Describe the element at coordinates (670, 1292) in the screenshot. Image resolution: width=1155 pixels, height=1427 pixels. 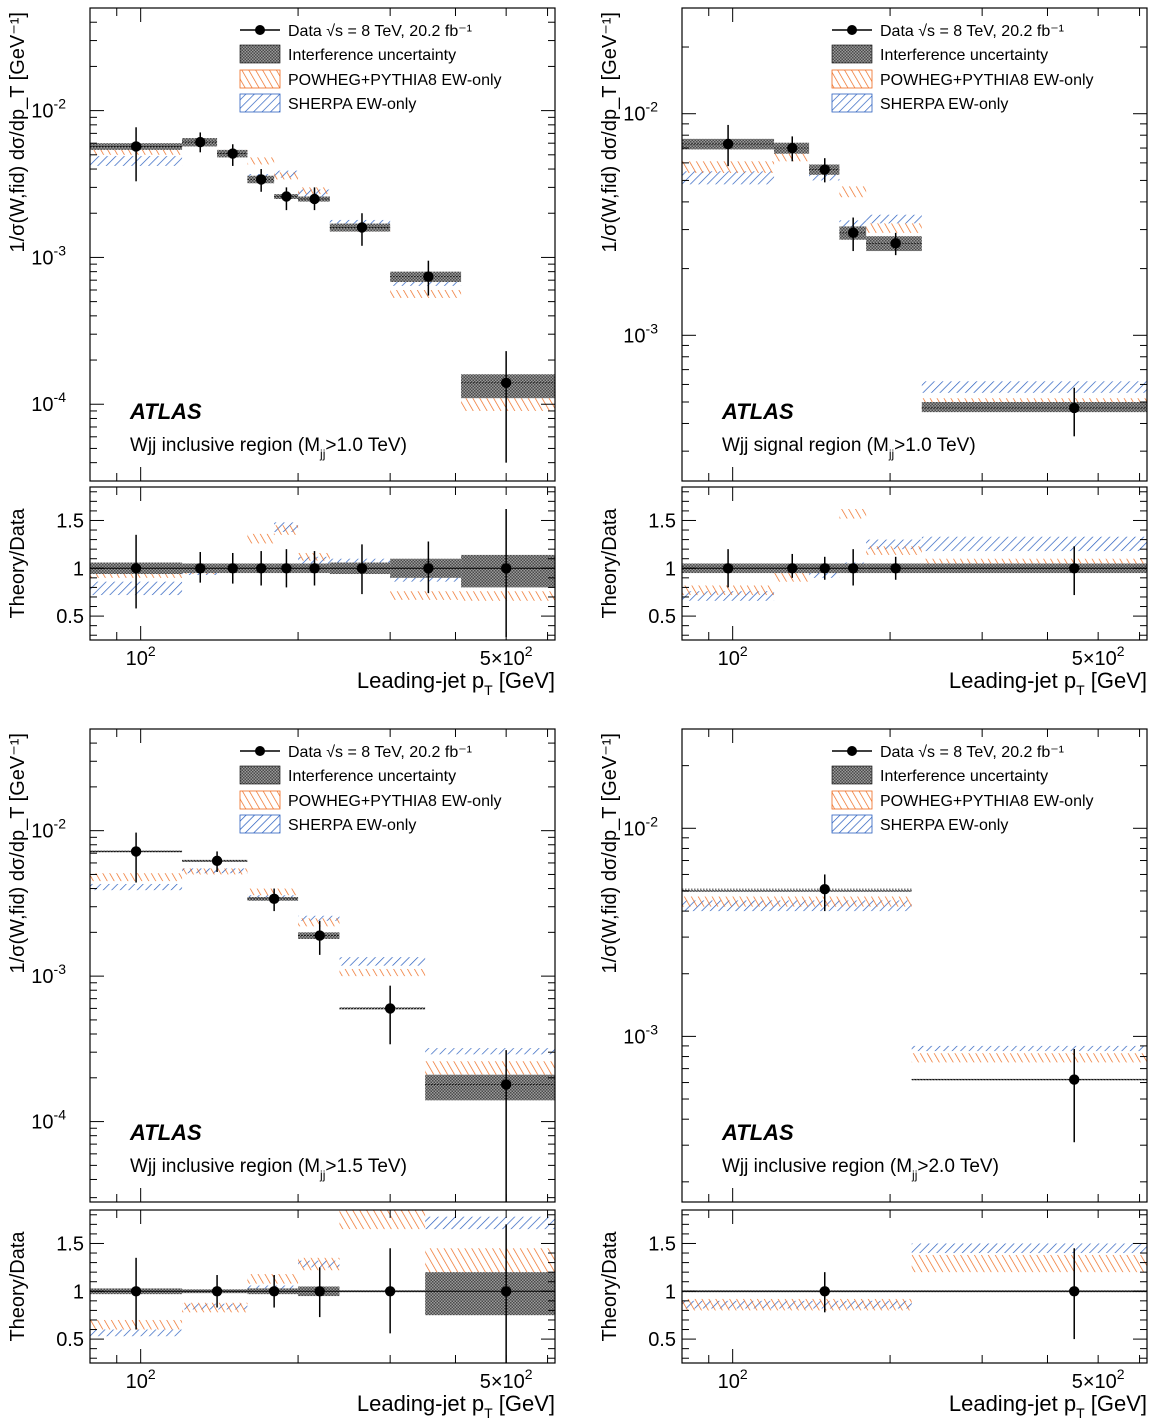
I see `ratio-y-tick-label: 1` at that location.